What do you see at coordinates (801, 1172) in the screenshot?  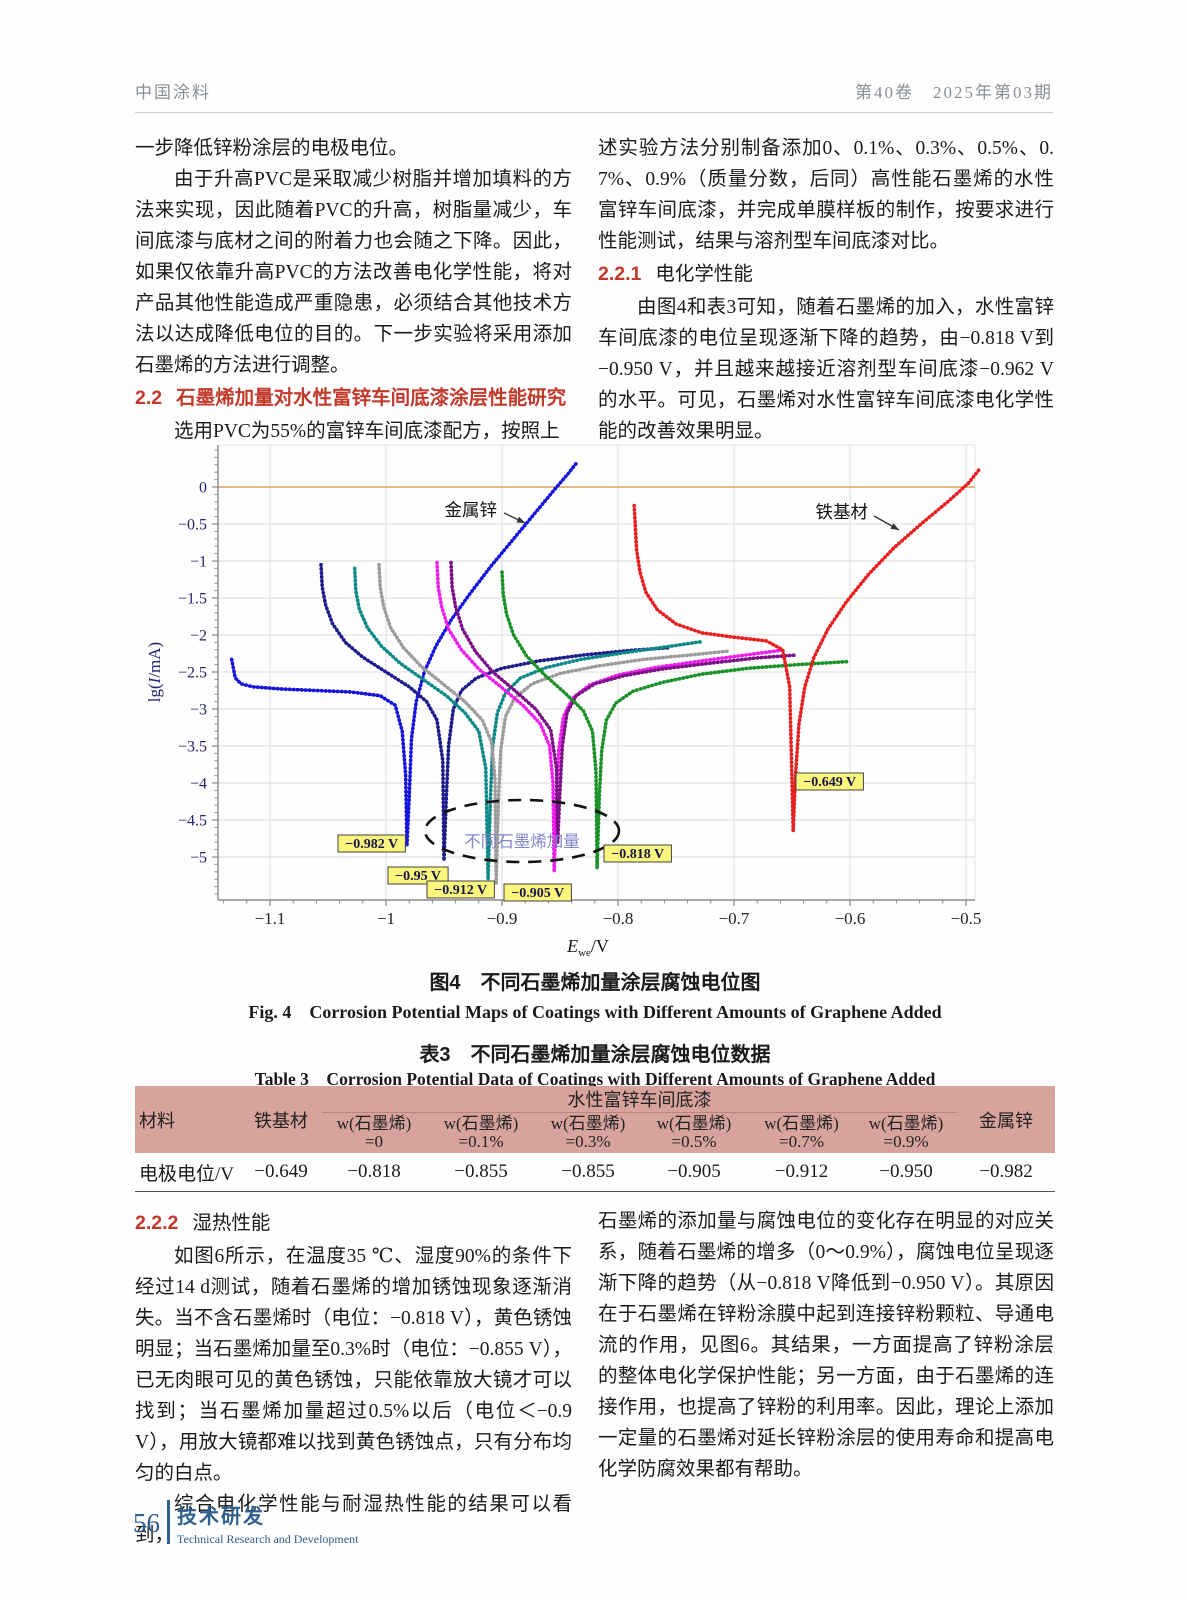 I see `value-w07: −0.912` at bounding box center [801, 1172].